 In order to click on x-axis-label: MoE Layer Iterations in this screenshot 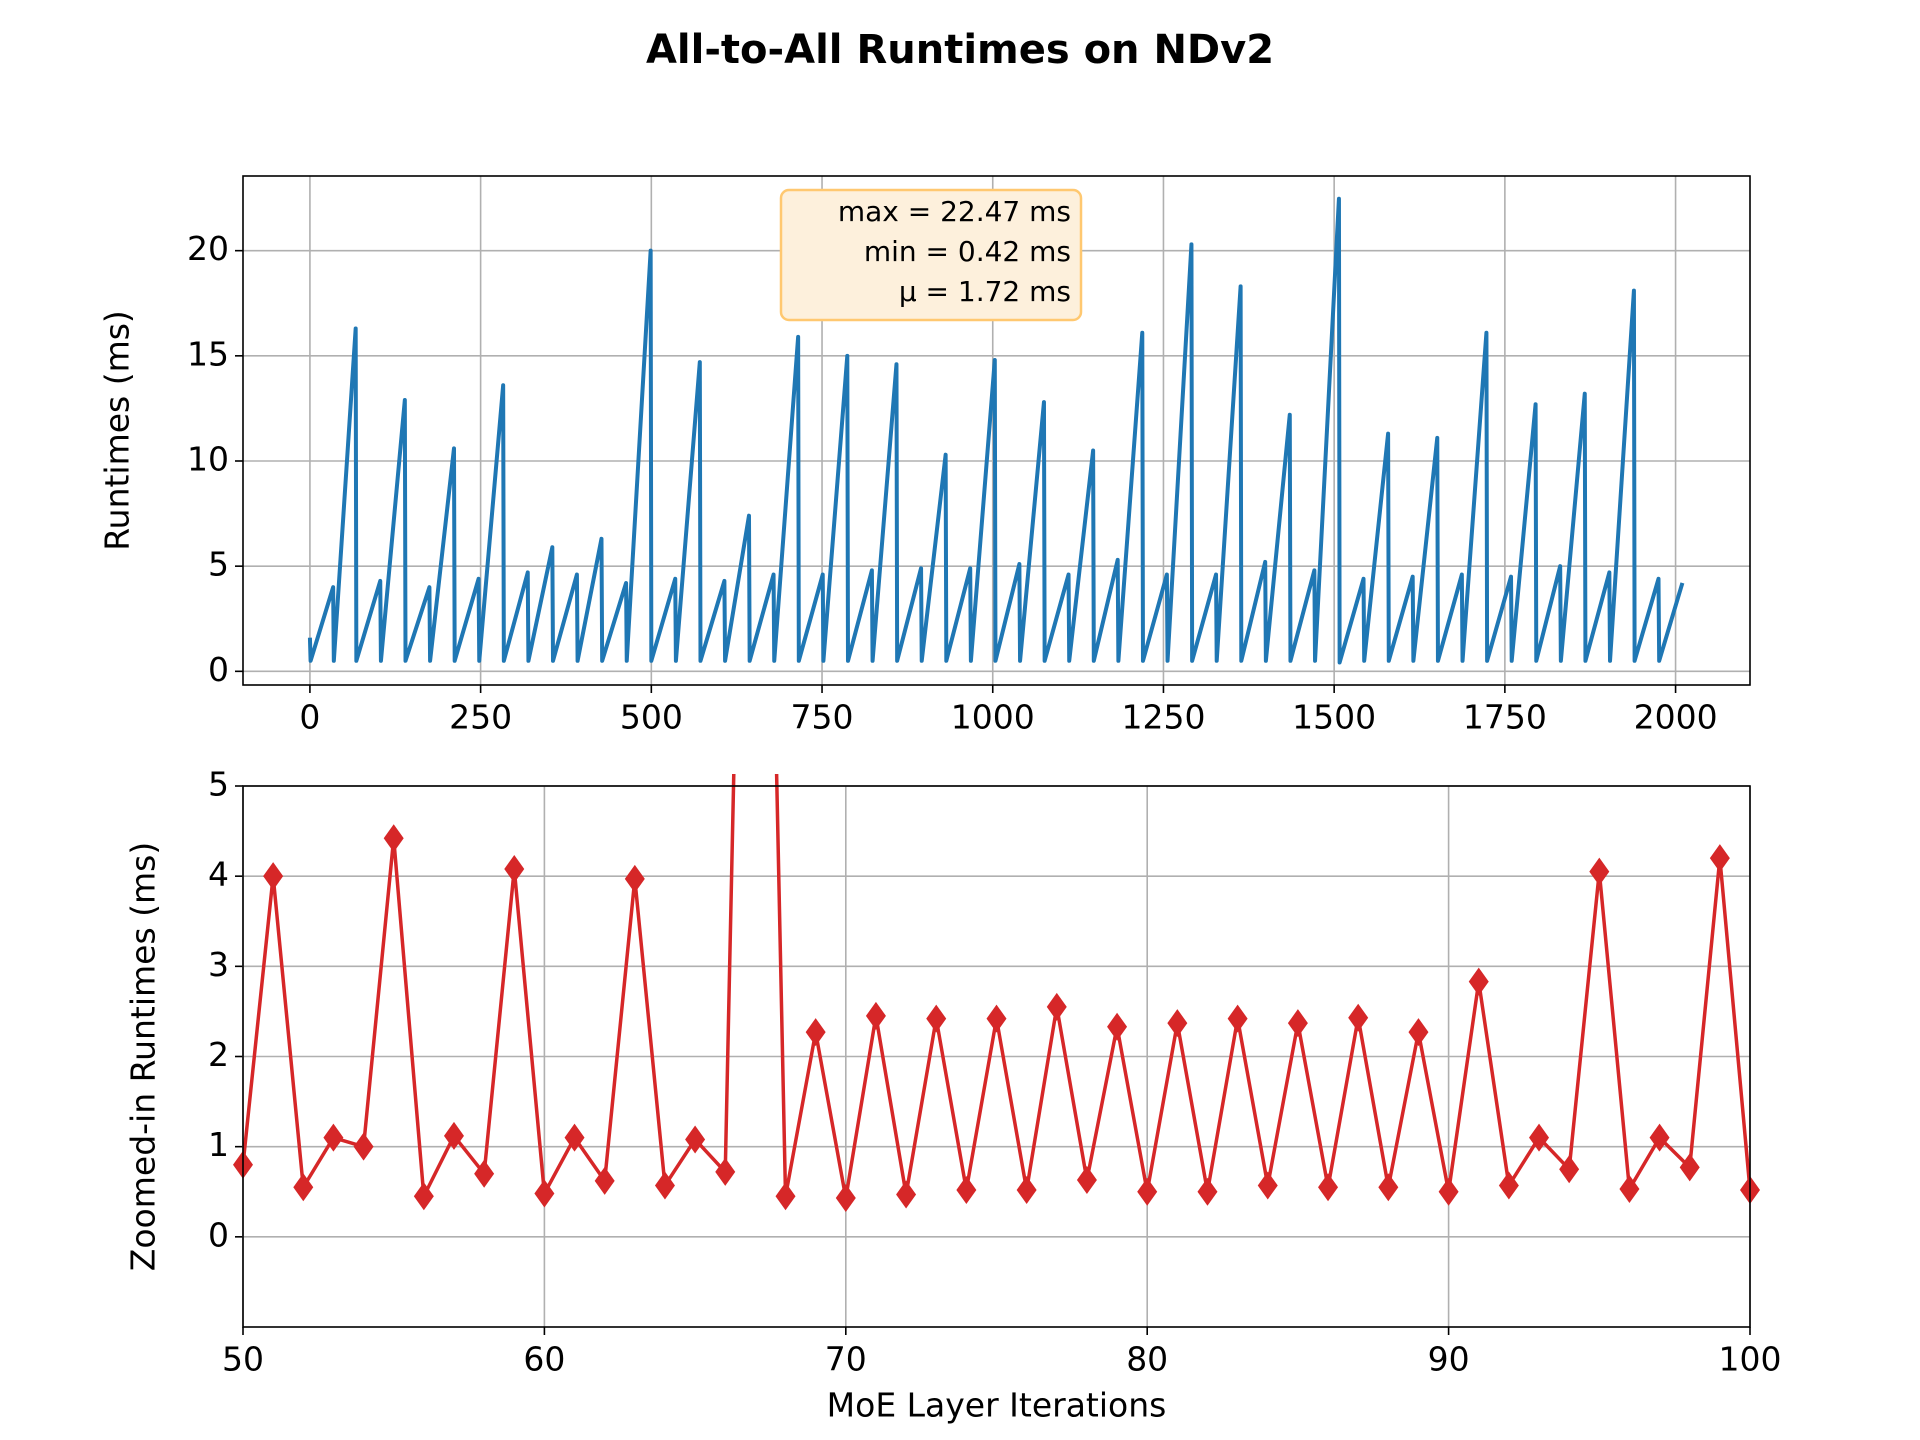, I will do `click(997, 1405)`.